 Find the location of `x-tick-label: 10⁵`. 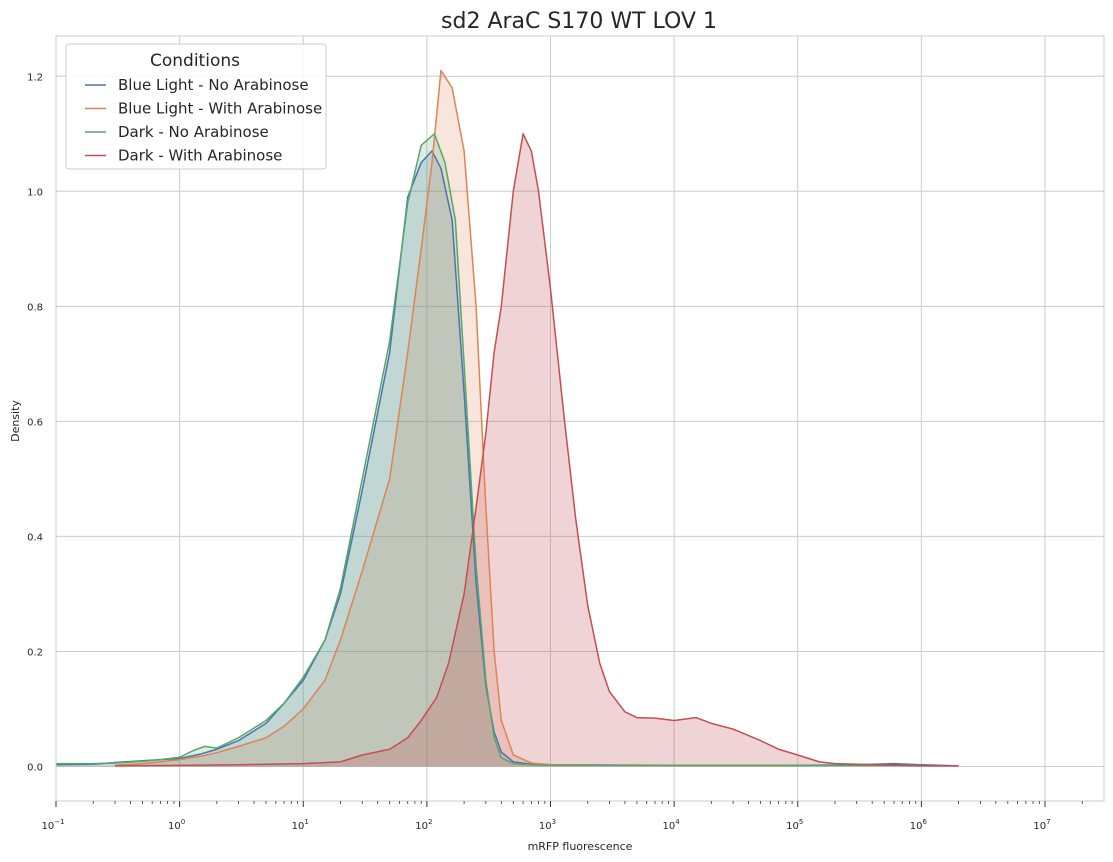

x-tick-label: 10⁵ is located at coordinates (794, 825).